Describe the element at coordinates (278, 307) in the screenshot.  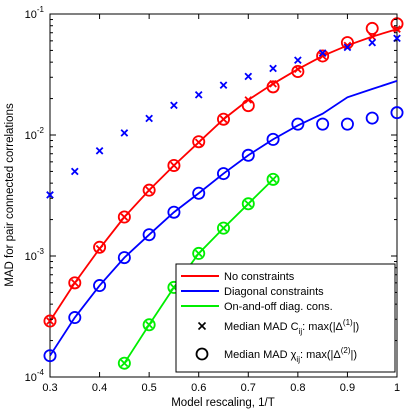
I see `legend-label-2: On-and-off diag. cons.` at that location.